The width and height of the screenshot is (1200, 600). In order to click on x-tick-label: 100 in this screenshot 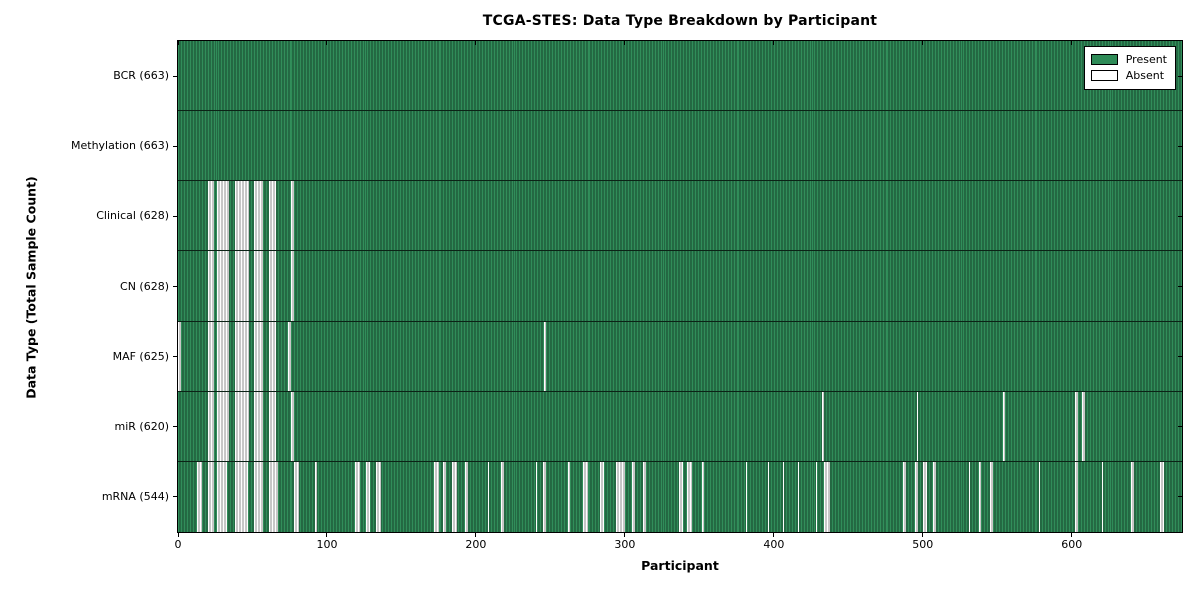, I will do `click(327, 544)`.